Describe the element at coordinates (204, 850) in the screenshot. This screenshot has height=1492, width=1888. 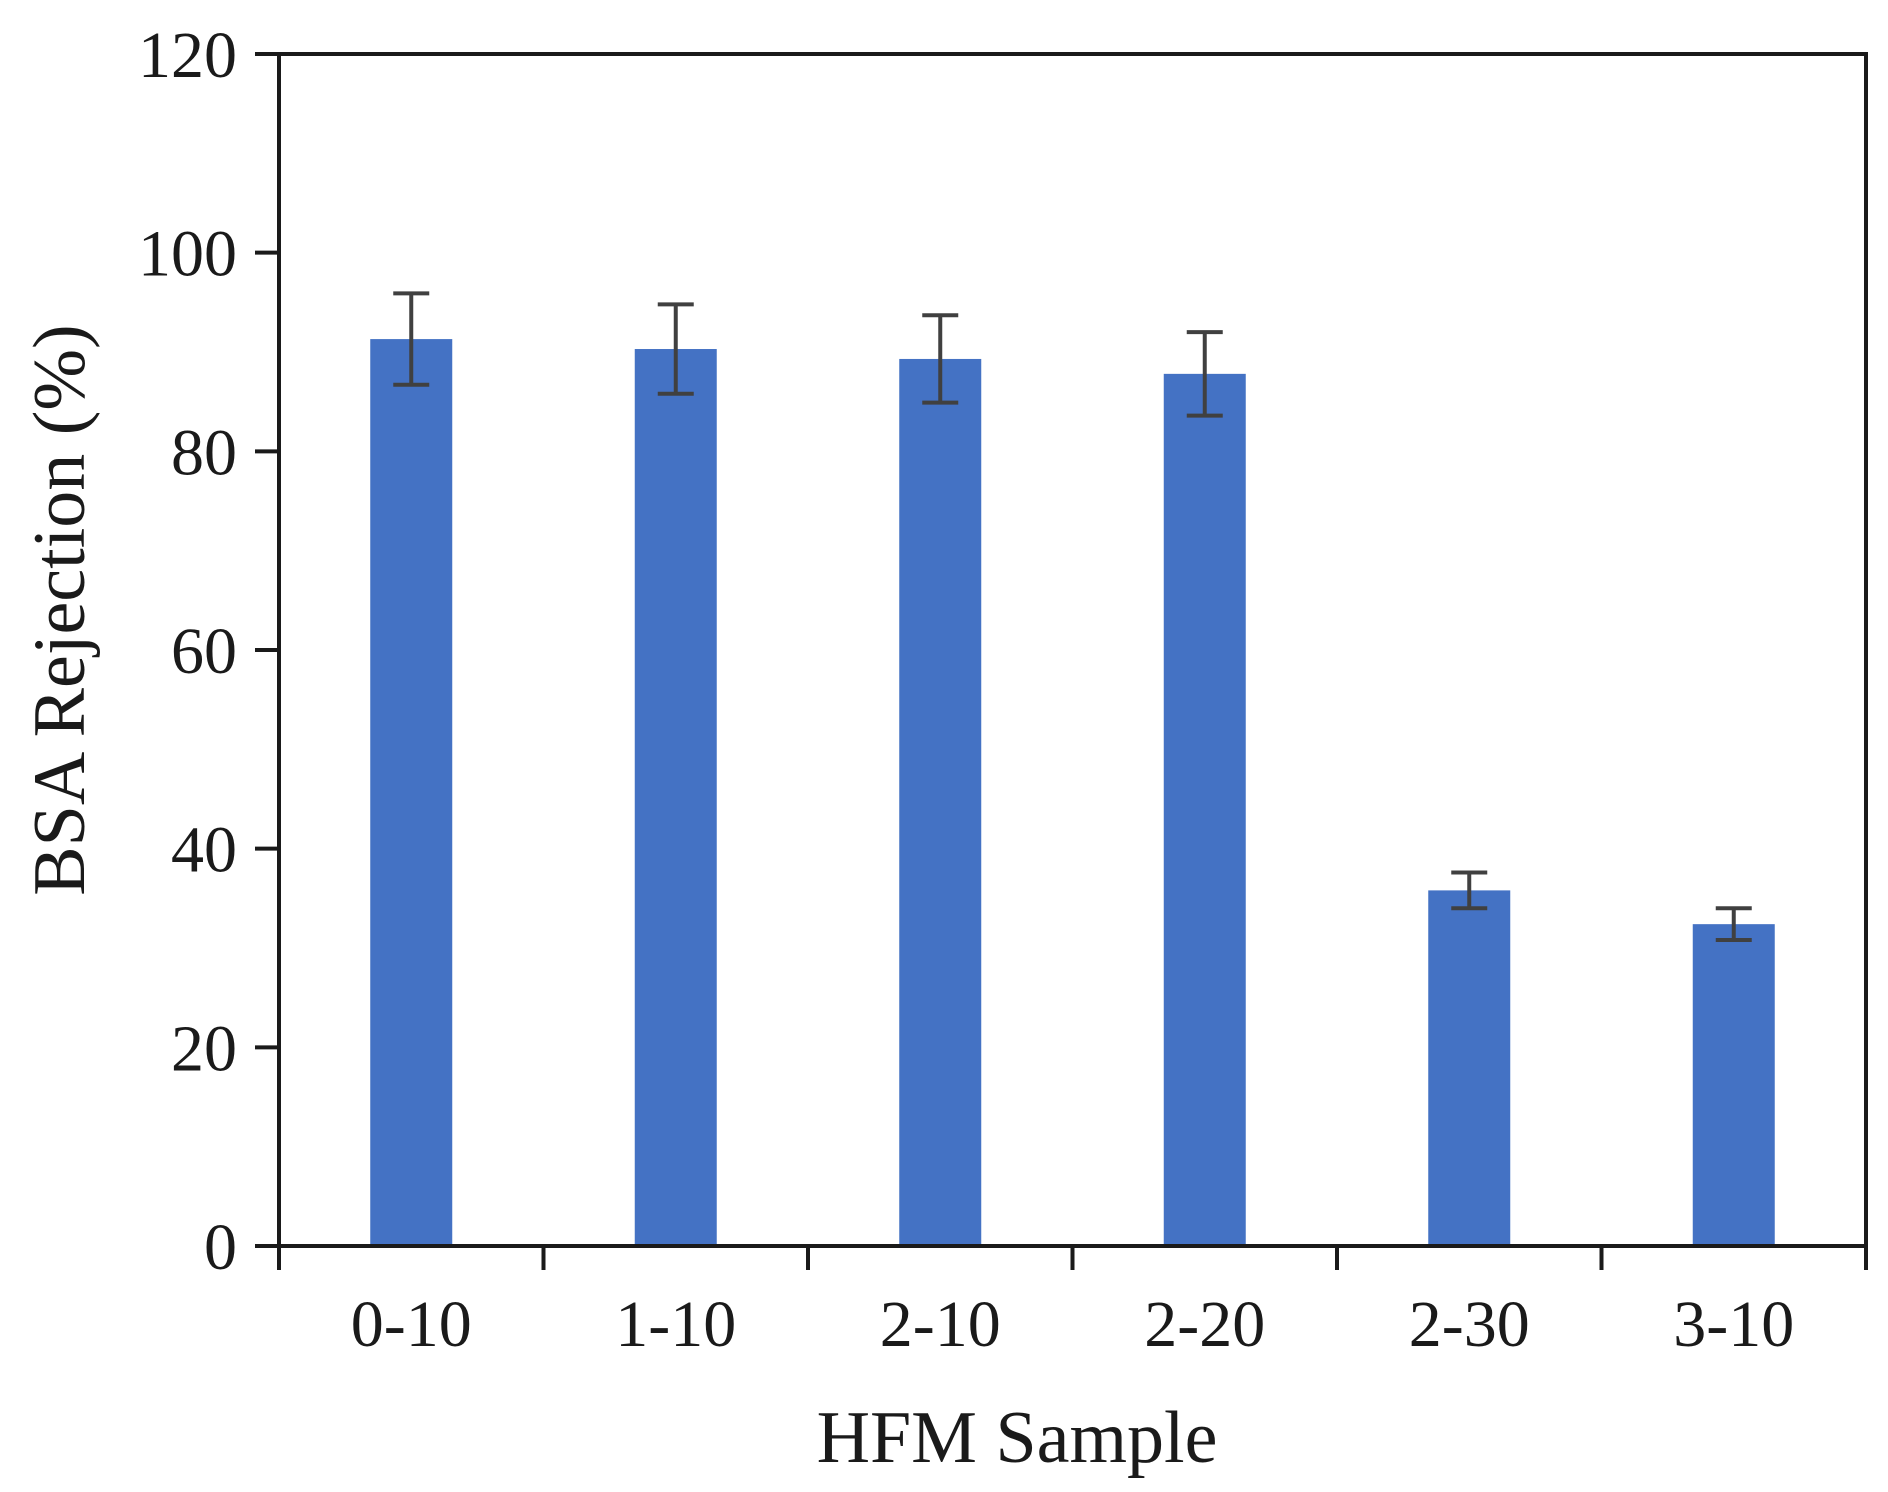
I see `y-tick-label-40: 40` at that location.